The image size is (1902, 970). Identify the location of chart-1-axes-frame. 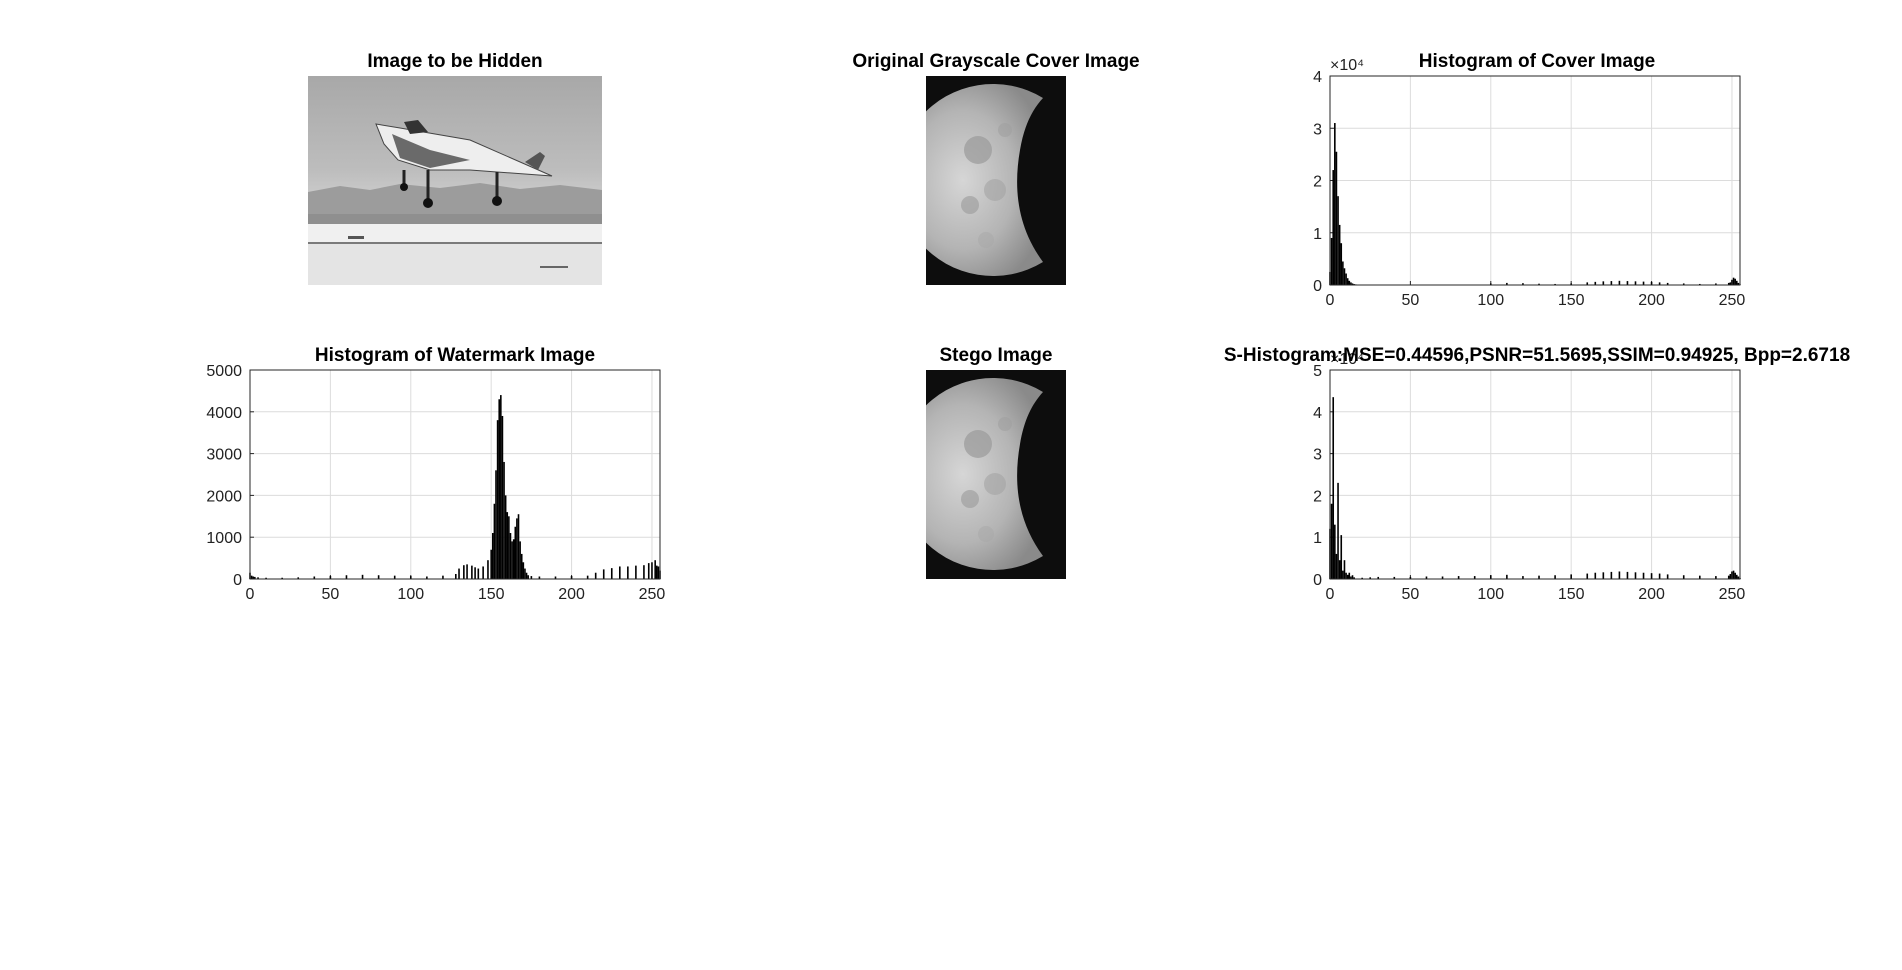
(455, 474).